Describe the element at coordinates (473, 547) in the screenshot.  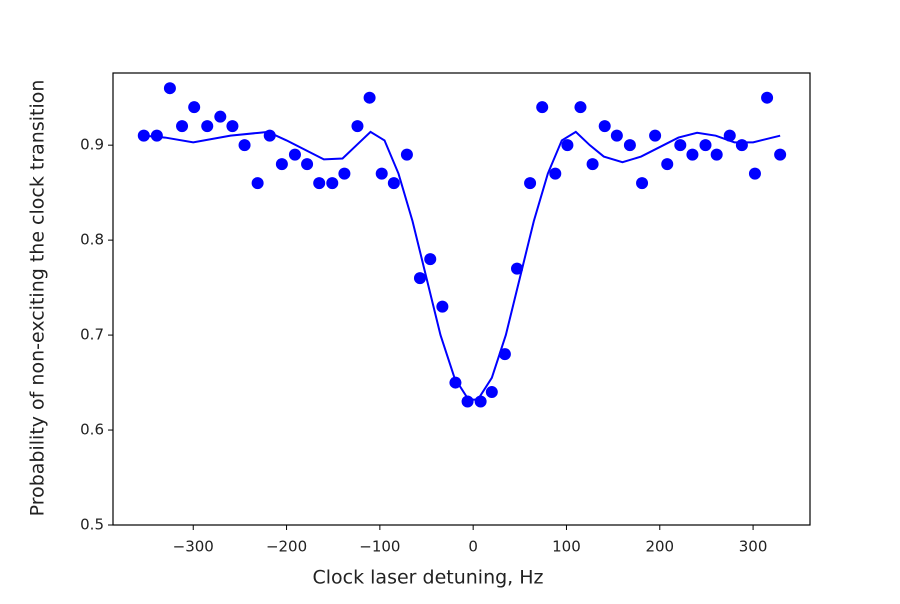
I see `x-tick-label: 0` at that location.